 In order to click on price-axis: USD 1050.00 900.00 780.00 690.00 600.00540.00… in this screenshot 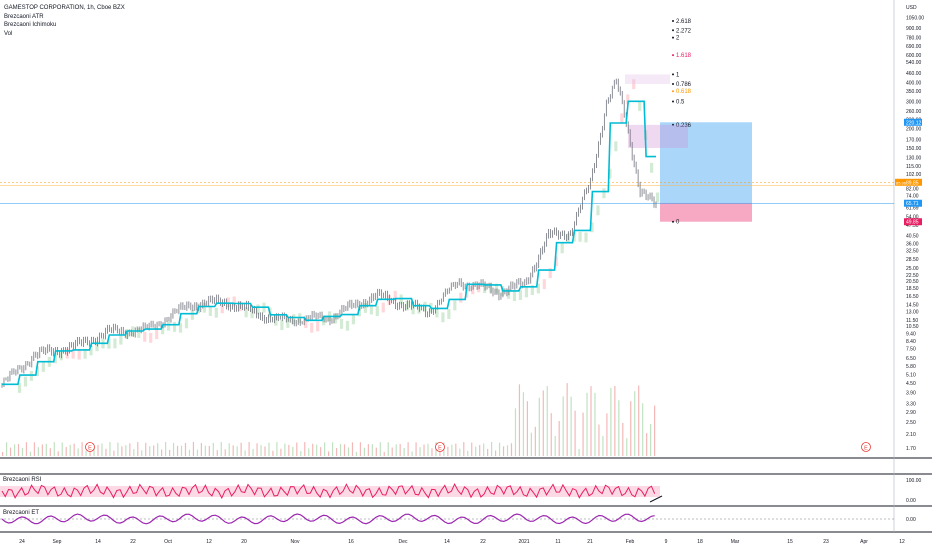, I will do `click(915, 228)`.